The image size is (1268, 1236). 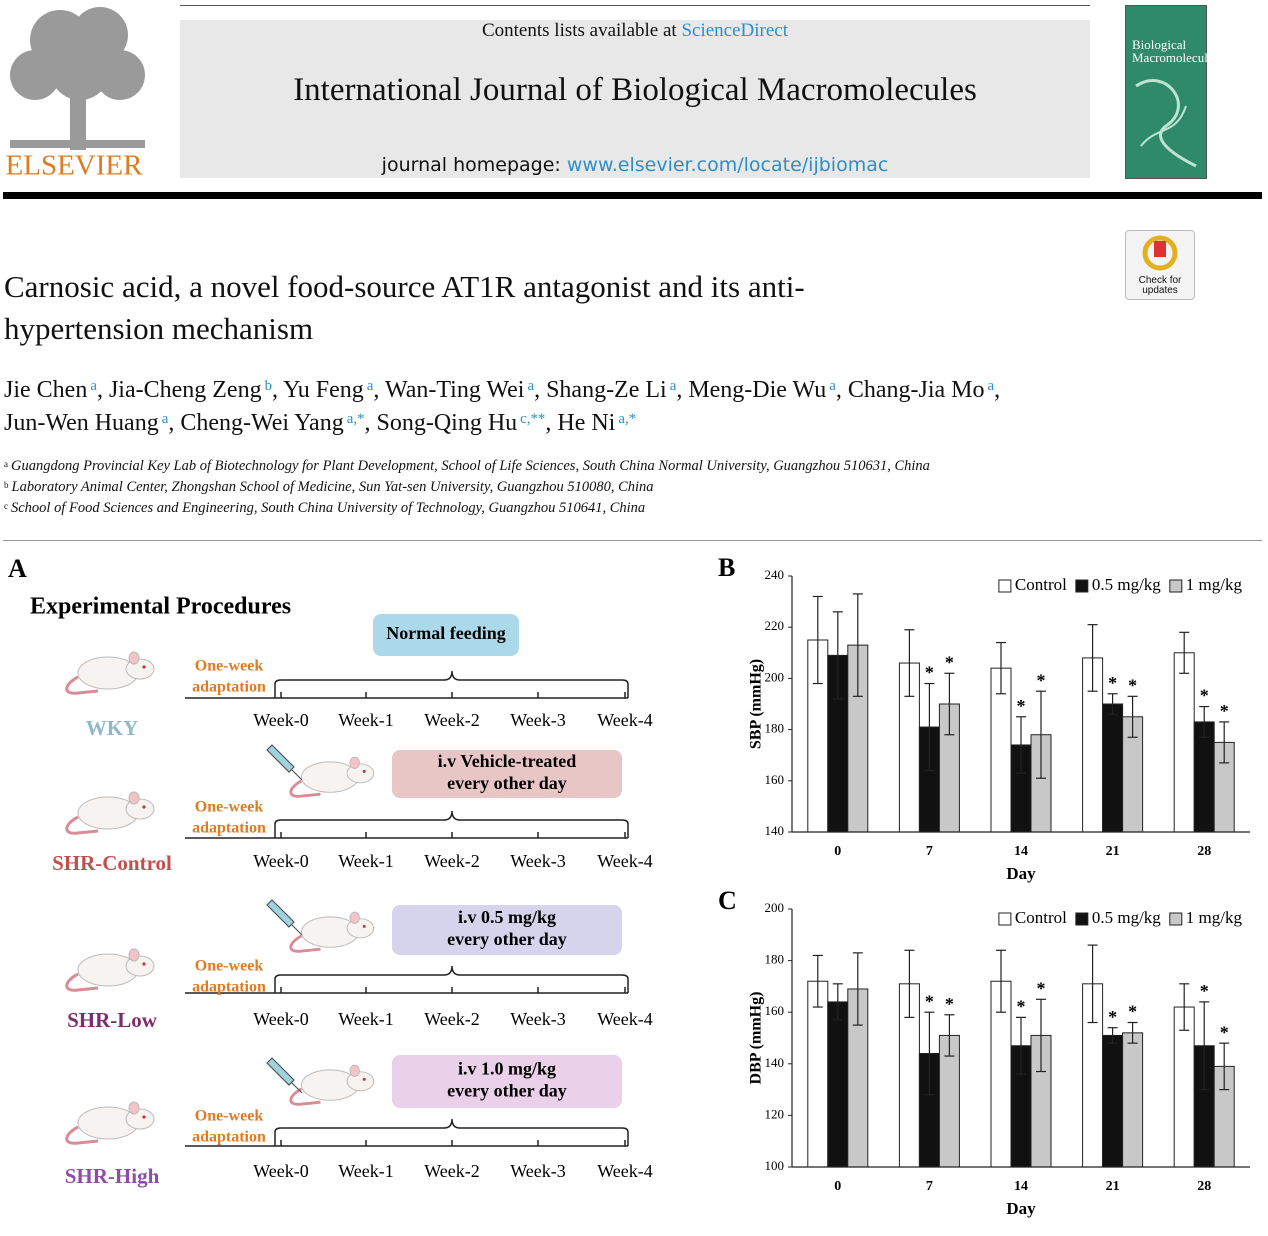 What do you see at coordinates (89, 423) in the screenshot?
I see `author: Jun-Wen Huang a,` at bounding box center [89, 423].